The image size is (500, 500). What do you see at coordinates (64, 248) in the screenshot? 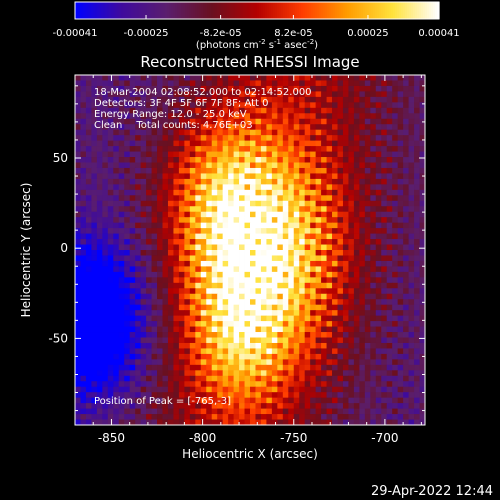
I see `y-tick-label: 0` at bounding box center [64, 248].